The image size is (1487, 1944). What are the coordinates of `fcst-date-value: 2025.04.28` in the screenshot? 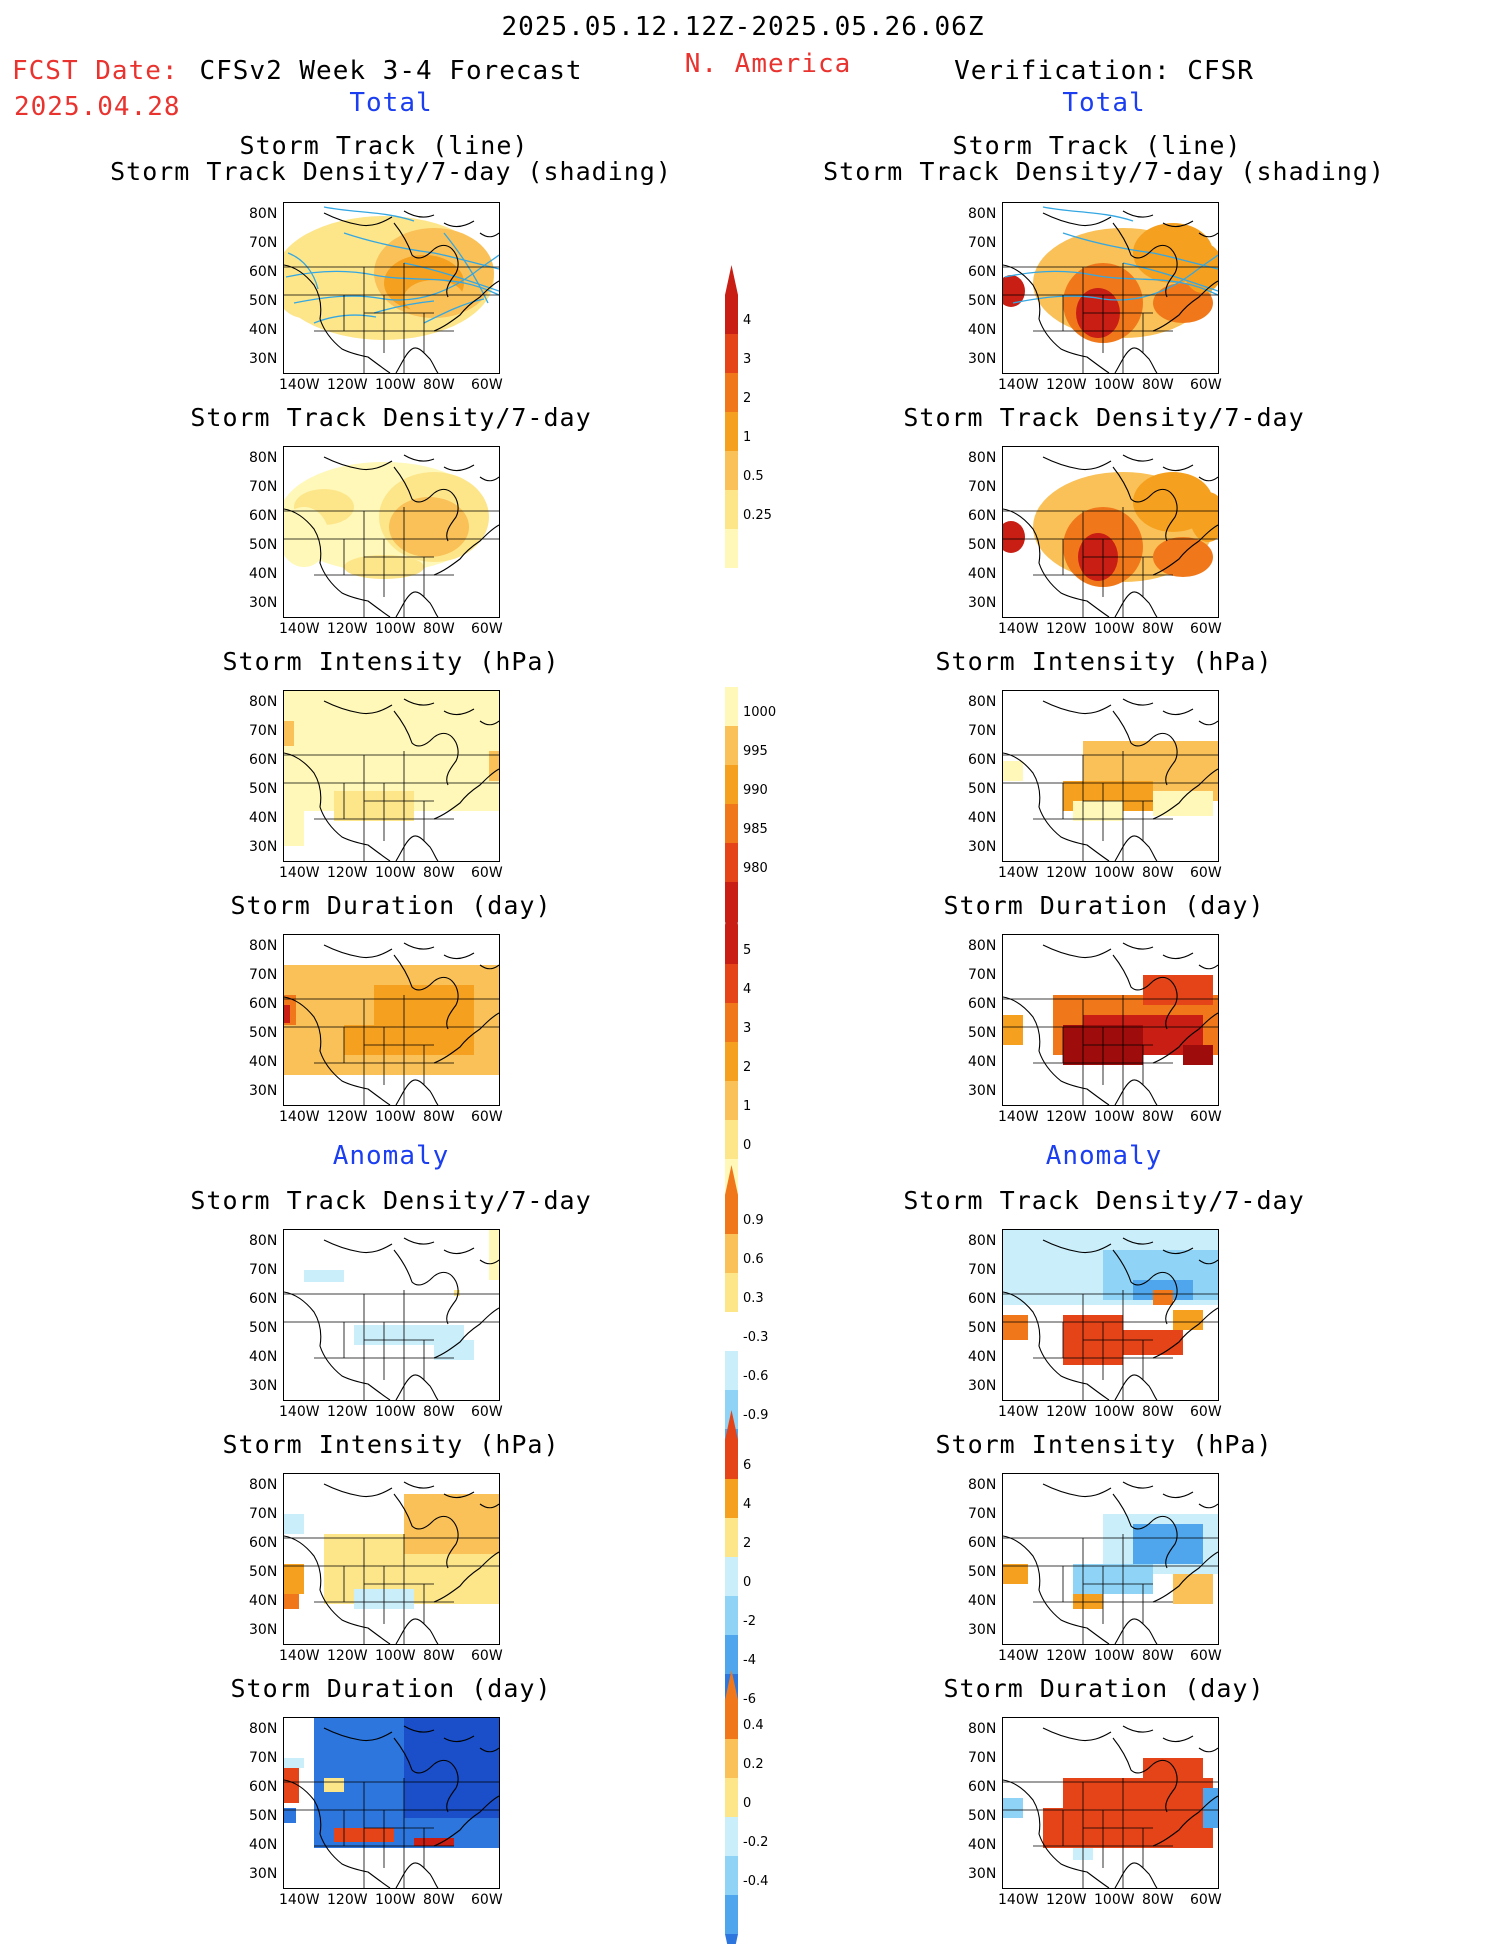 It's located at (97, 107).